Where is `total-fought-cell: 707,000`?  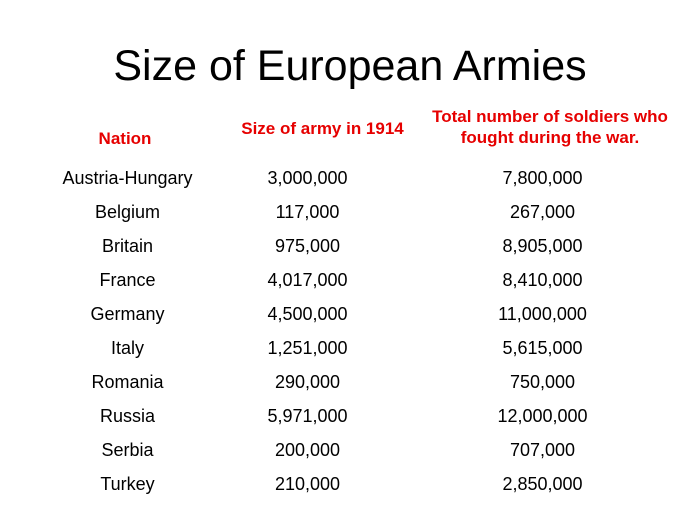
total-fought-cell: 707,000 is located at coordinates (542, 449).